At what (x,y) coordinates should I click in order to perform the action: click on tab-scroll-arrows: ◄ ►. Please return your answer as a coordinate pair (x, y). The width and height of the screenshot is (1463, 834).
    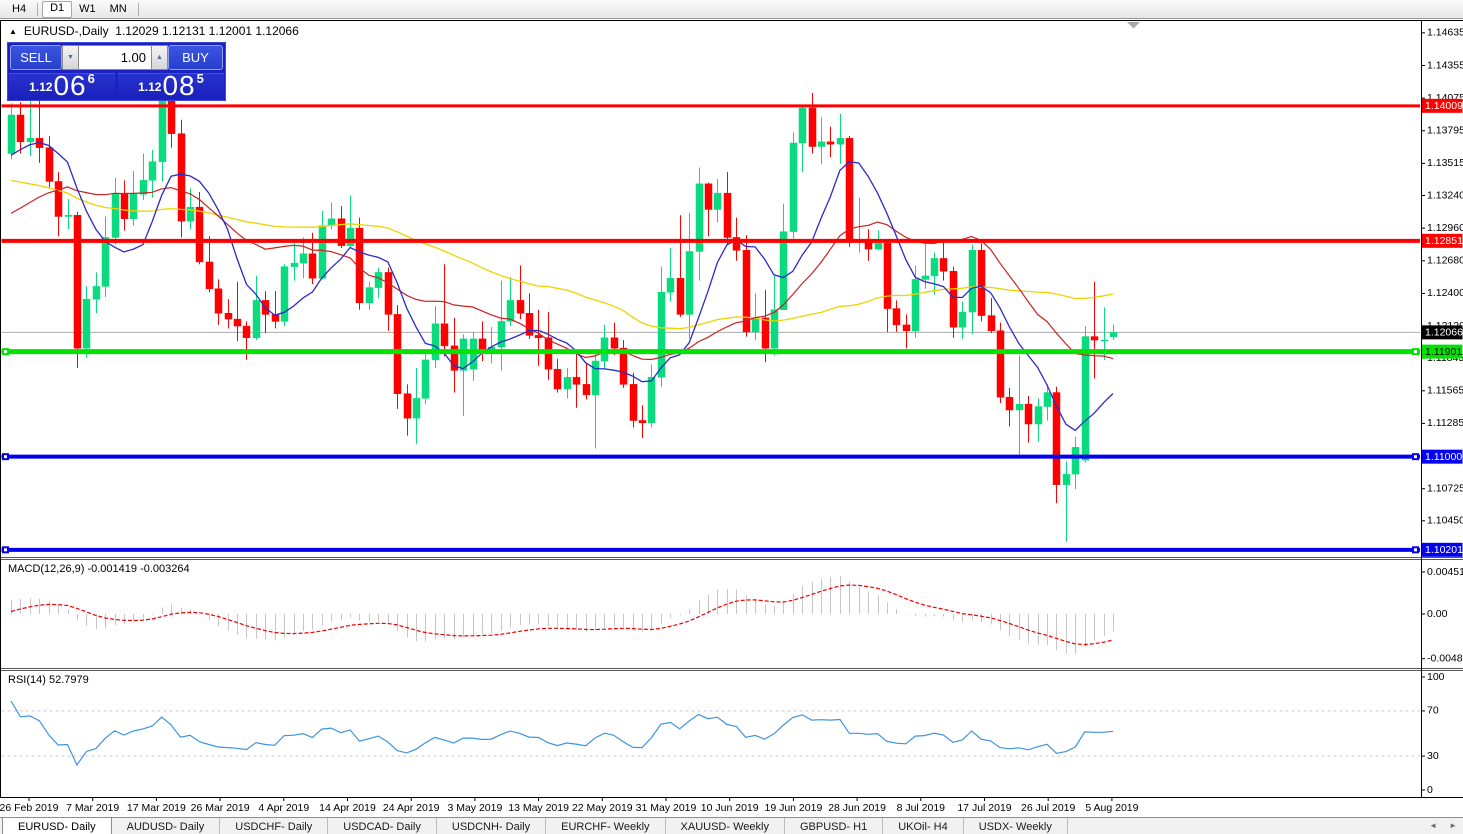
    Looking at the image, I should click on (1443, 825).